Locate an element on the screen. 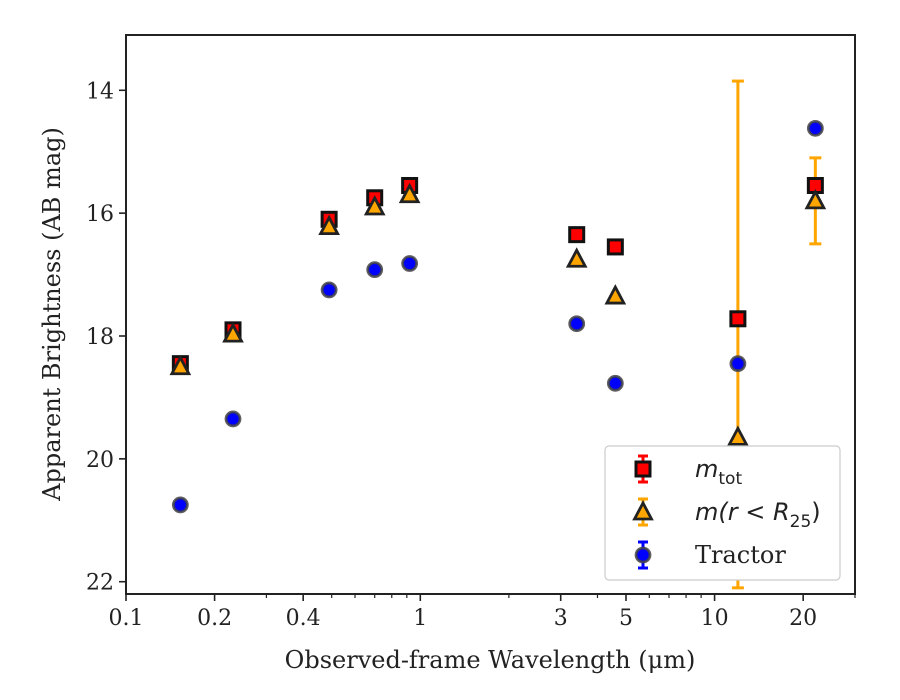  legend: mtot m(r < R25) Tractor is located at coordinates (722, 513).